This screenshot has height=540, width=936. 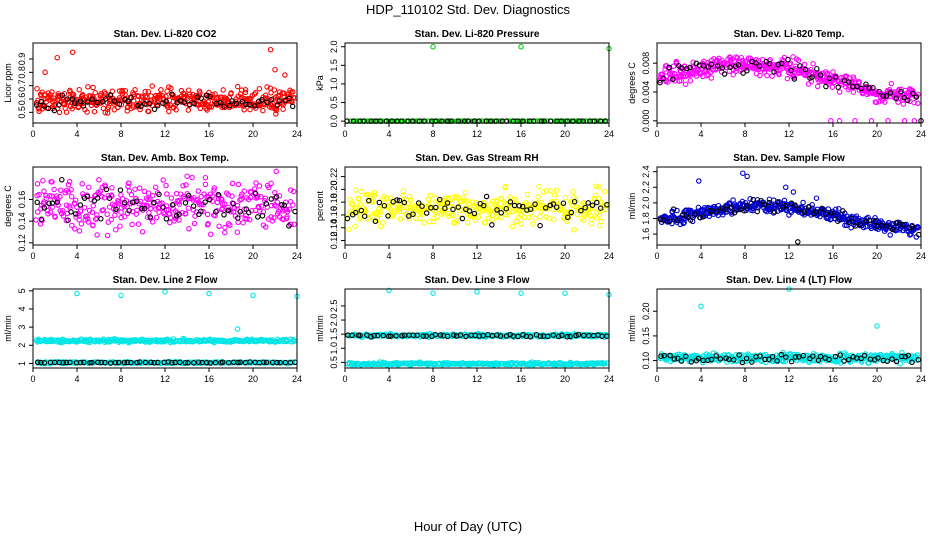 What do you see at coordinates (334, 306) in the screenshot?
I see `y-tick-label: 2.5` at bounding box center [334, 306].